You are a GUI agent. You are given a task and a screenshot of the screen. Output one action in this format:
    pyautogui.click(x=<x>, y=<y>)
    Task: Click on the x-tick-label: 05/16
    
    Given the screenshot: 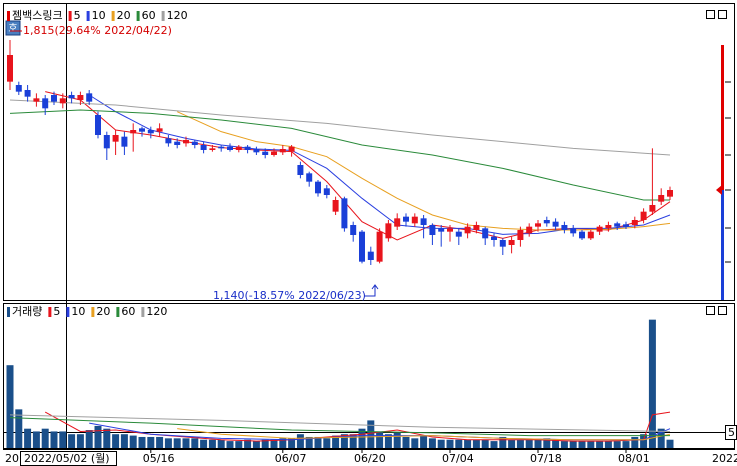 What is the action you would take?
    pyautogui.click(x=159, y=458)
    